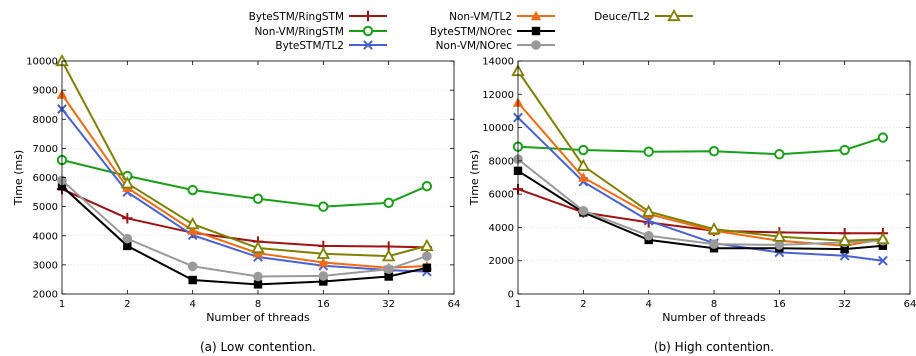 The image size is (916, 356). I want to click on legend-item-non-vm-ringstm: Non-VM/RingSTM, so click(320, 32).